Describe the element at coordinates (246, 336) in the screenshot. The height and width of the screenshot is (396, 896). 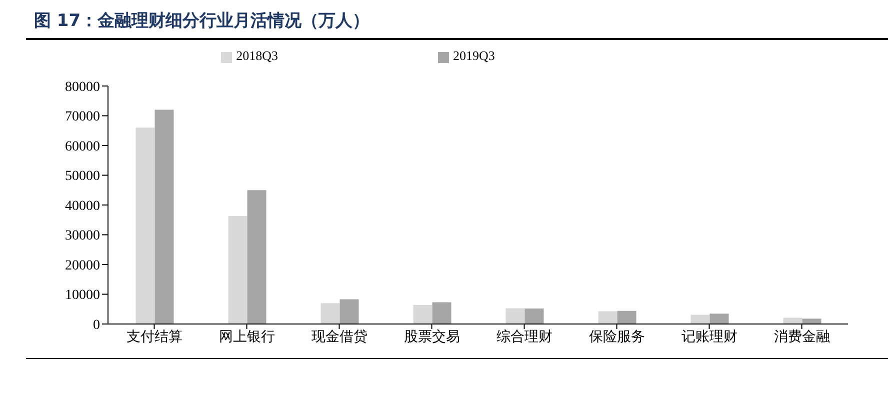
I see `x-tick-label: 网上银行` at that location.